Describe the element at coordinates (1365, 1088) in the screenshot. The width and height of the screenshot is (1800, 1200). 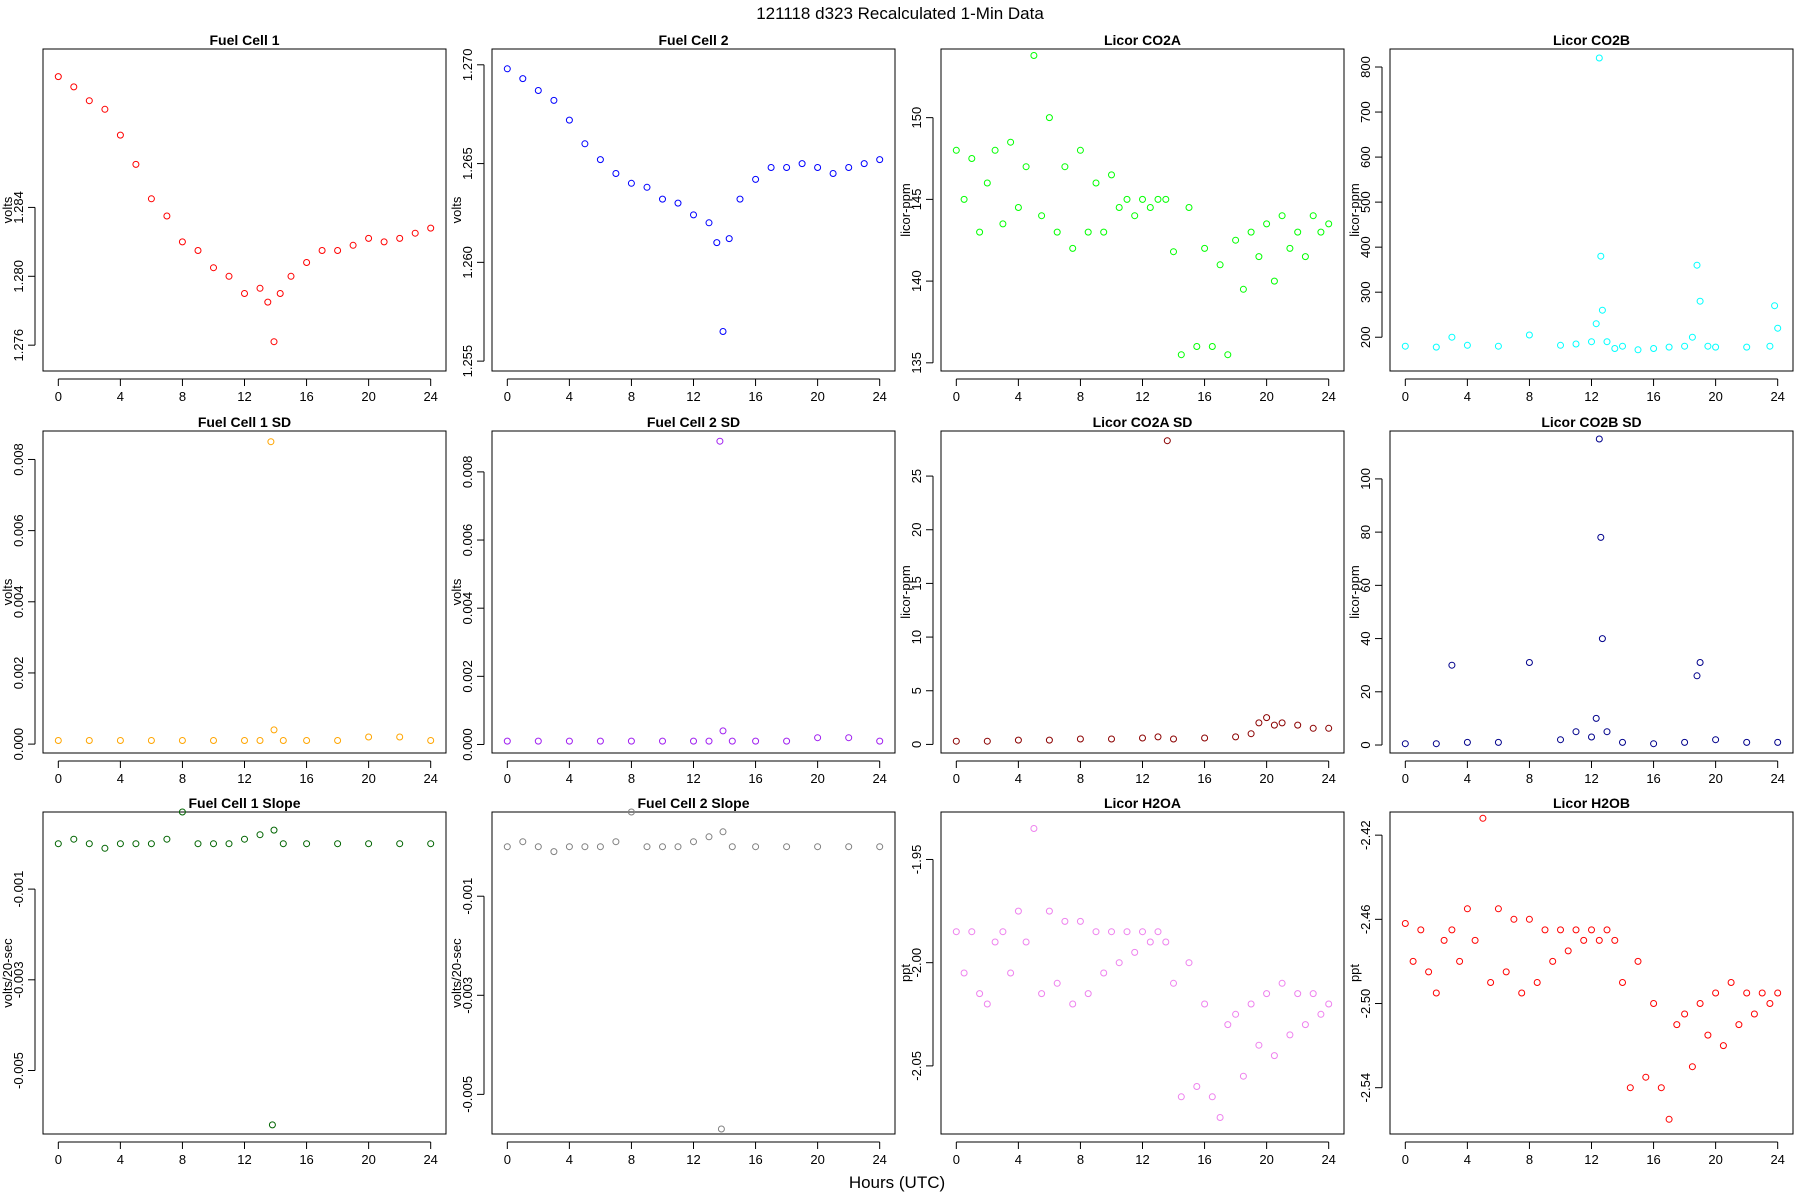
I see `y-tick-label: -2.54` at that location.